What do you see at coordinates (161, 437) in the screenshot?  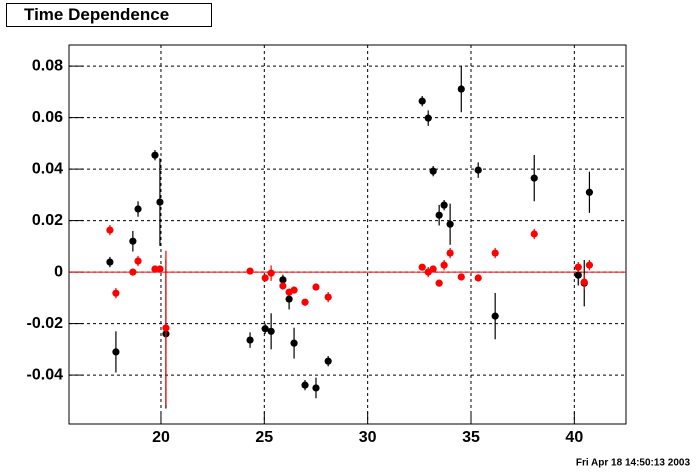 I see `x-tick-label: 20` at bounding box center [161, 437].